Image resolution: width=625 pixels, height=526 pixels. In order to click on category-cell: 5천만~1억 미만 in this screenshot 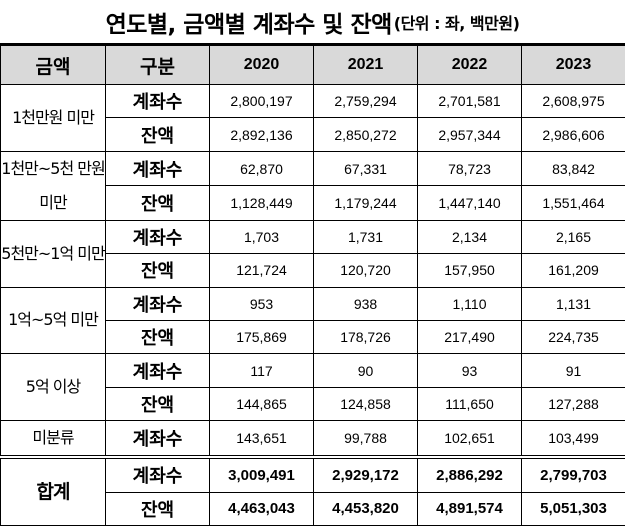, I will do `click(53, 253)`.